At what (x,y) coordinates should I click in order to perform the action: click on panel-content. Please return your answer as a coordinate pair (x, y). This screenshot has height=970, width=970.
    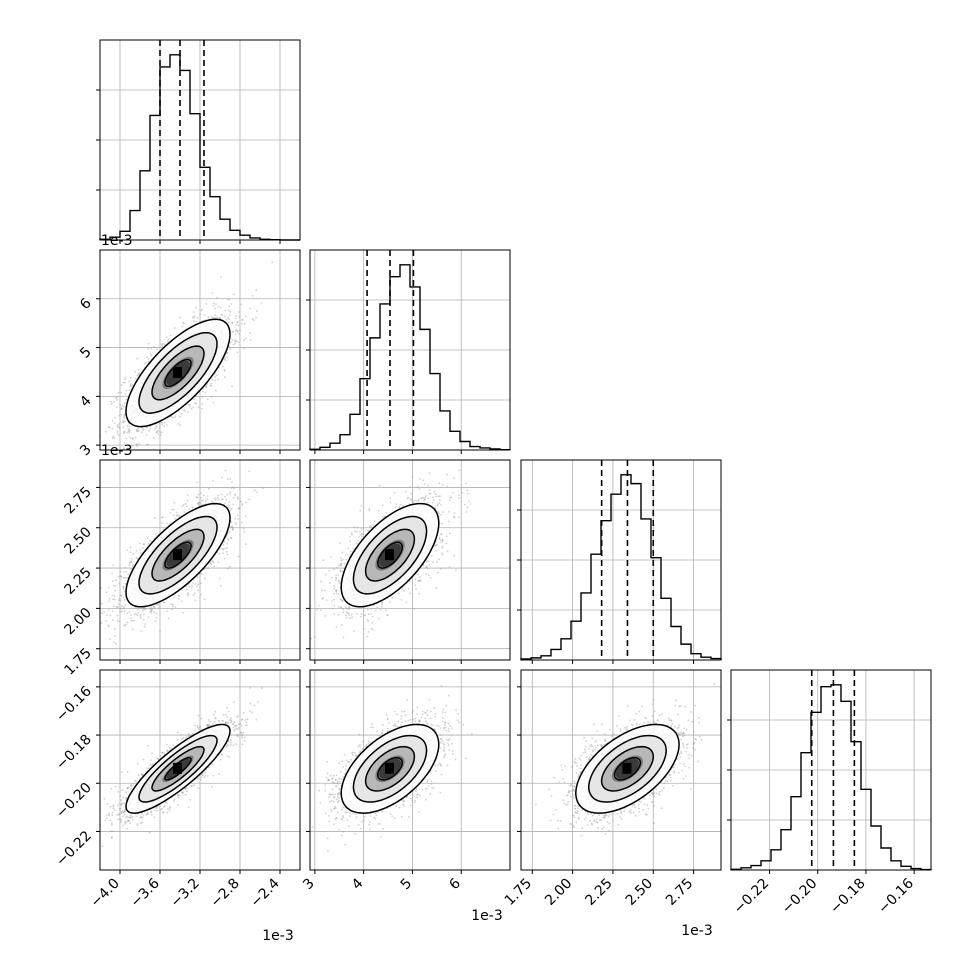
    Looking at the image, I should click on (200, 350).